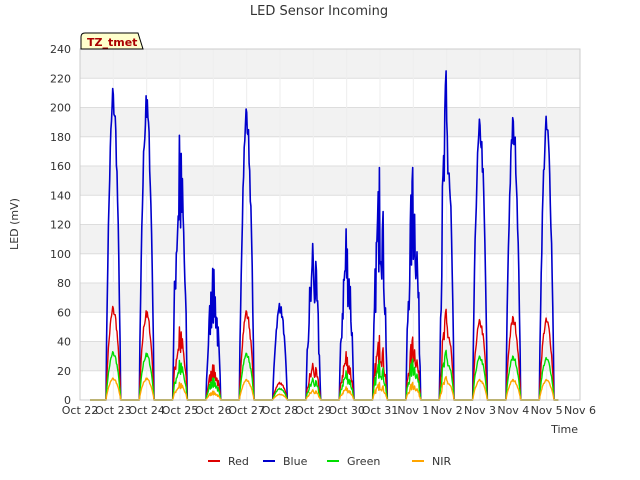  Describe the element at coordinates (60, 254) in the screenshot. I see `y-tick-label: 100` at that location.